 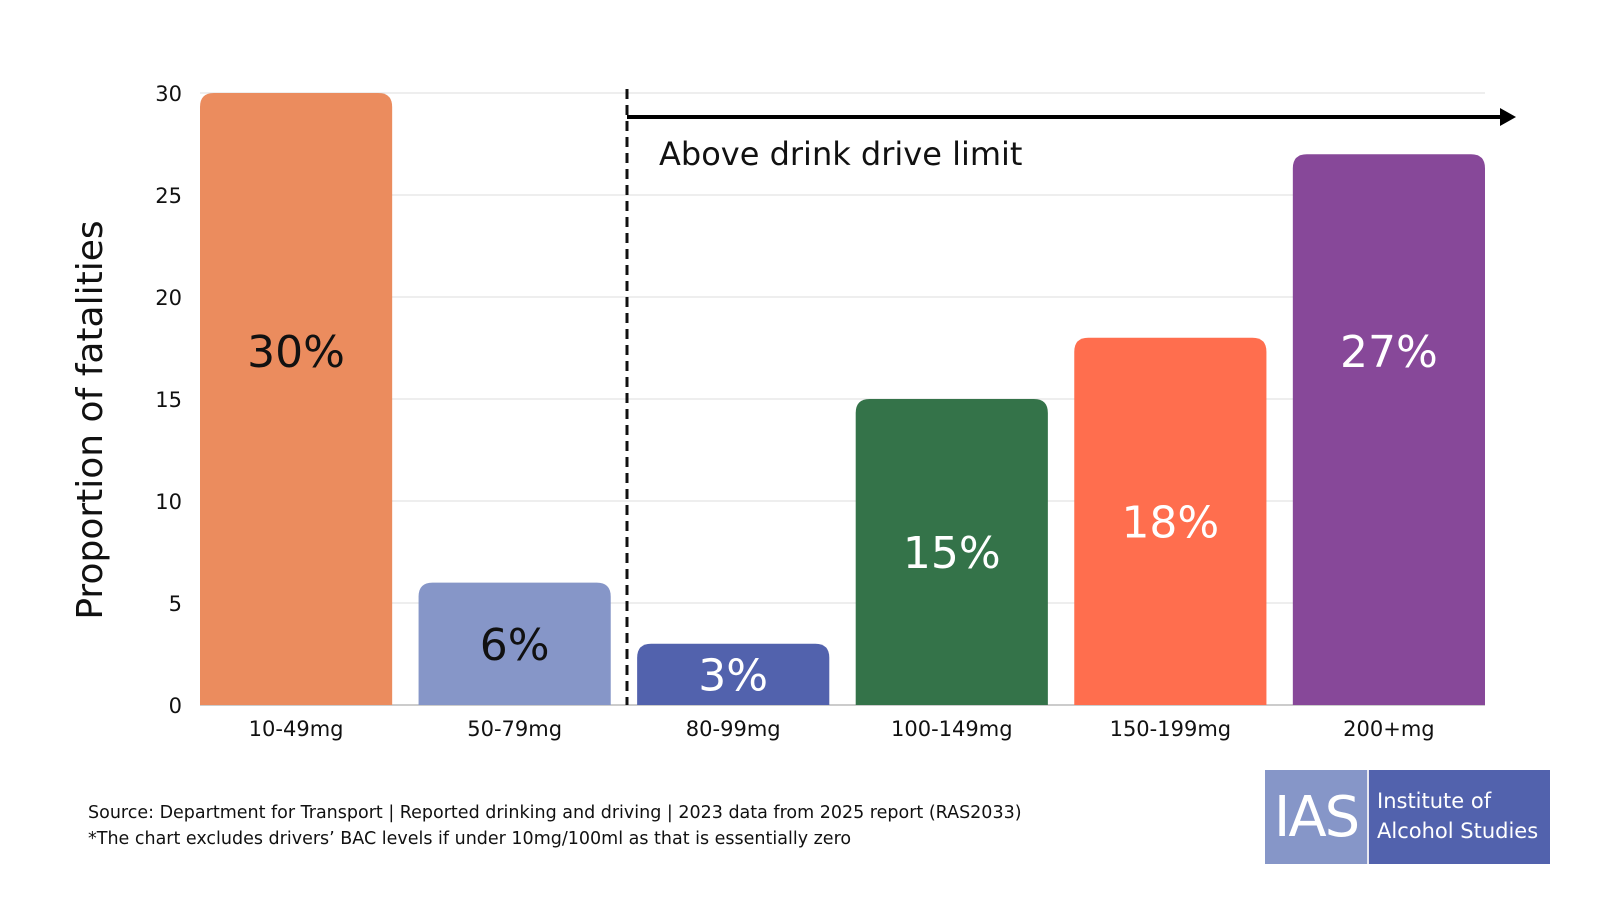 I want to click on y-tick-label: 30, so click(x=168, y=94).